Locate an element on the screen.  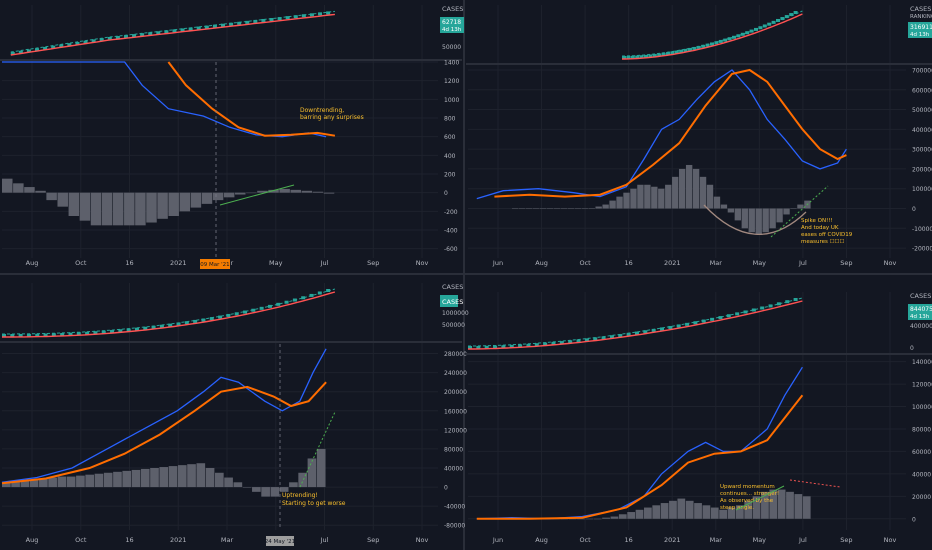
annotation-text: And today UK is located at coordinates (820, 228).